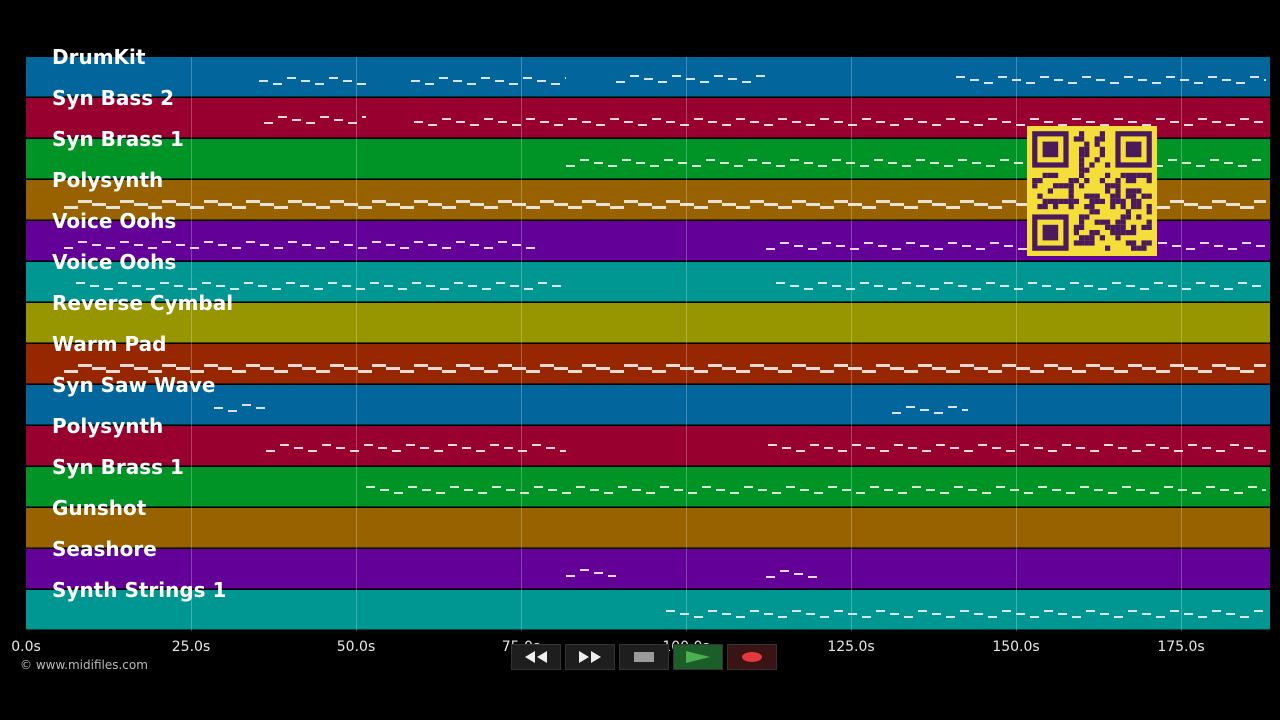 The height and width of the screenshot is (720, 1280). I want to click on stop-button, so click(644, 657).